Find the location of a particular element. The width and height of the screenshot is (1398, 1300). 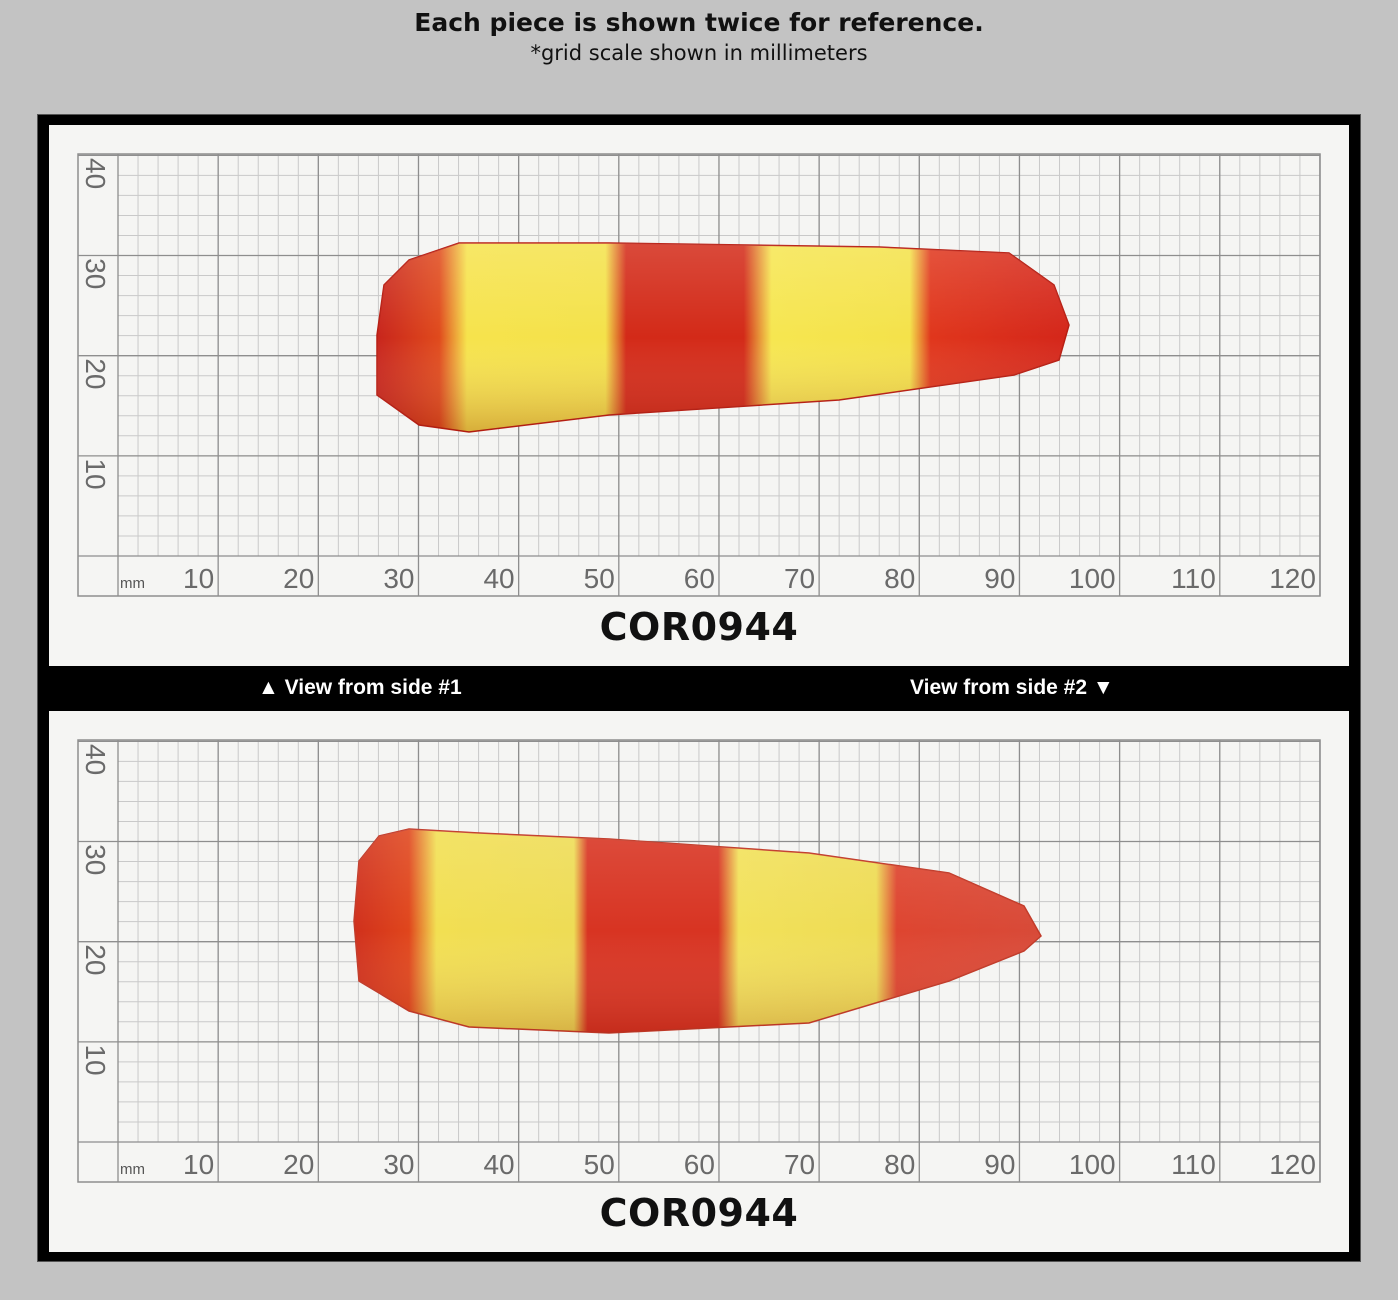

page-title: Each piece is shown twice for reference. is located at coordinates (699, 22).